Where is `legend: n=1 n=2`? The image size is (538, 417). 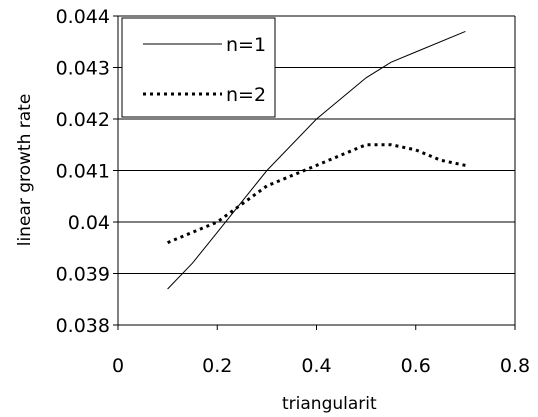
legend: n=1 n=2 is located at coordinates (198, 67).